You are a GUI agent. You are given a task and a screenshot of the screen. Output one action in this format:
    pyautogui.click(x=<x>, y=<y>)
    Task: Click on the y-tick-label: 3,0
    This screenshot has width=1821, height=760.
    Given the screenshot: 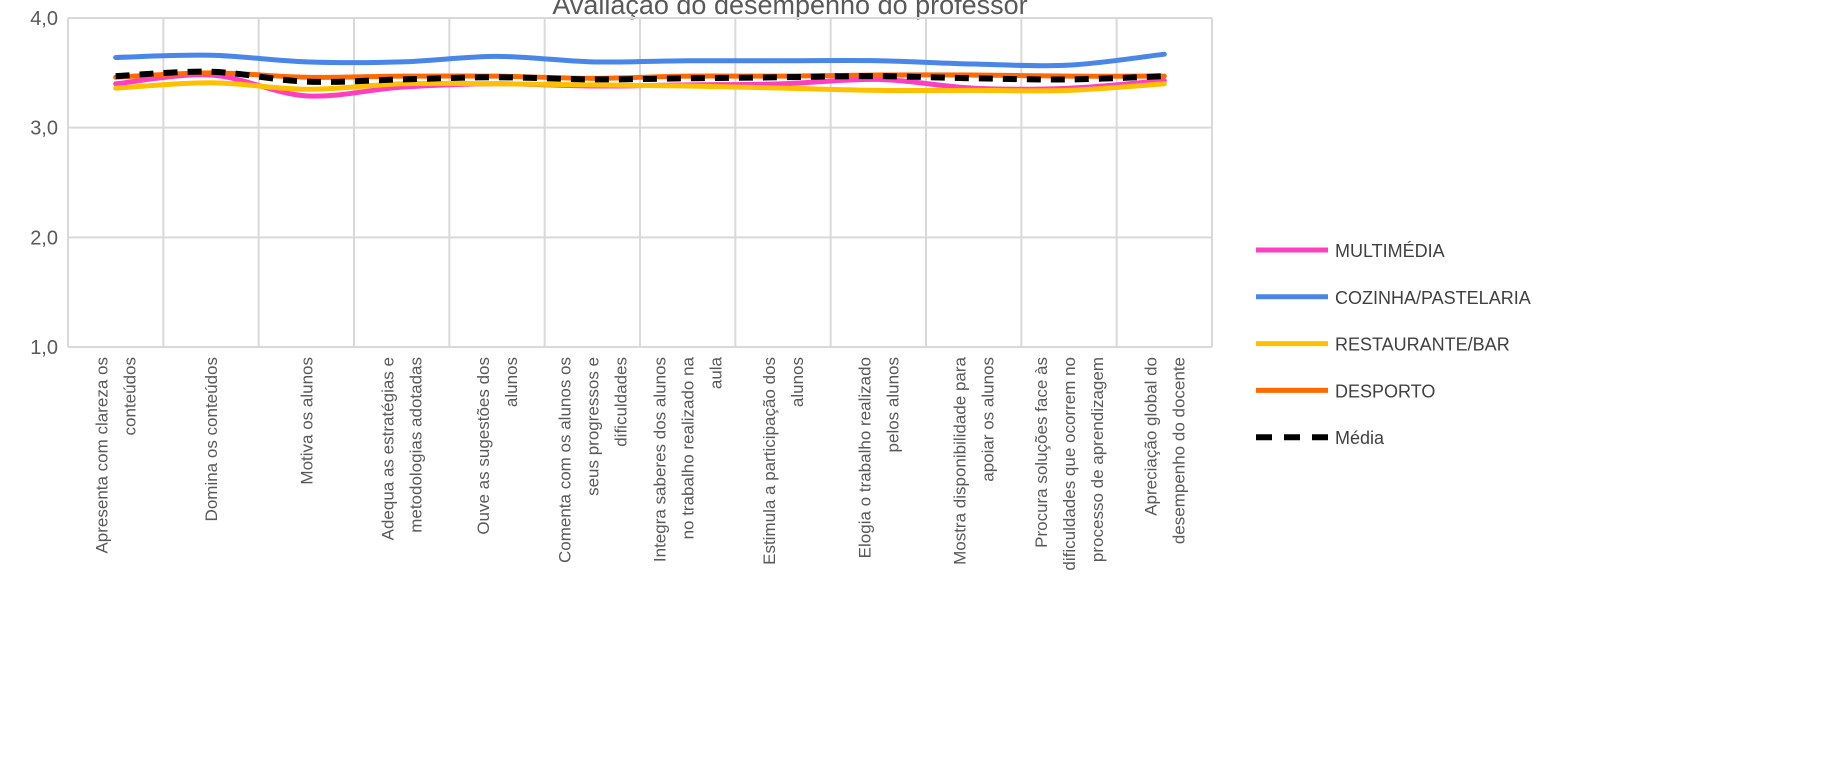 What is the action you would take?
    pyautogui.click(x=44, y=129)
    